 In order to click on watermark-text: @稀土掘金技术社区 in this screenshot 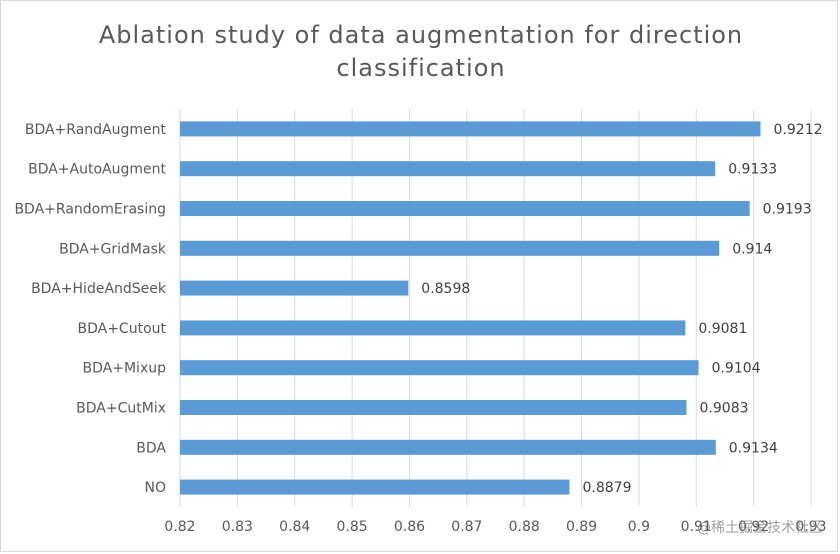, I will do `click(760, 528)`.